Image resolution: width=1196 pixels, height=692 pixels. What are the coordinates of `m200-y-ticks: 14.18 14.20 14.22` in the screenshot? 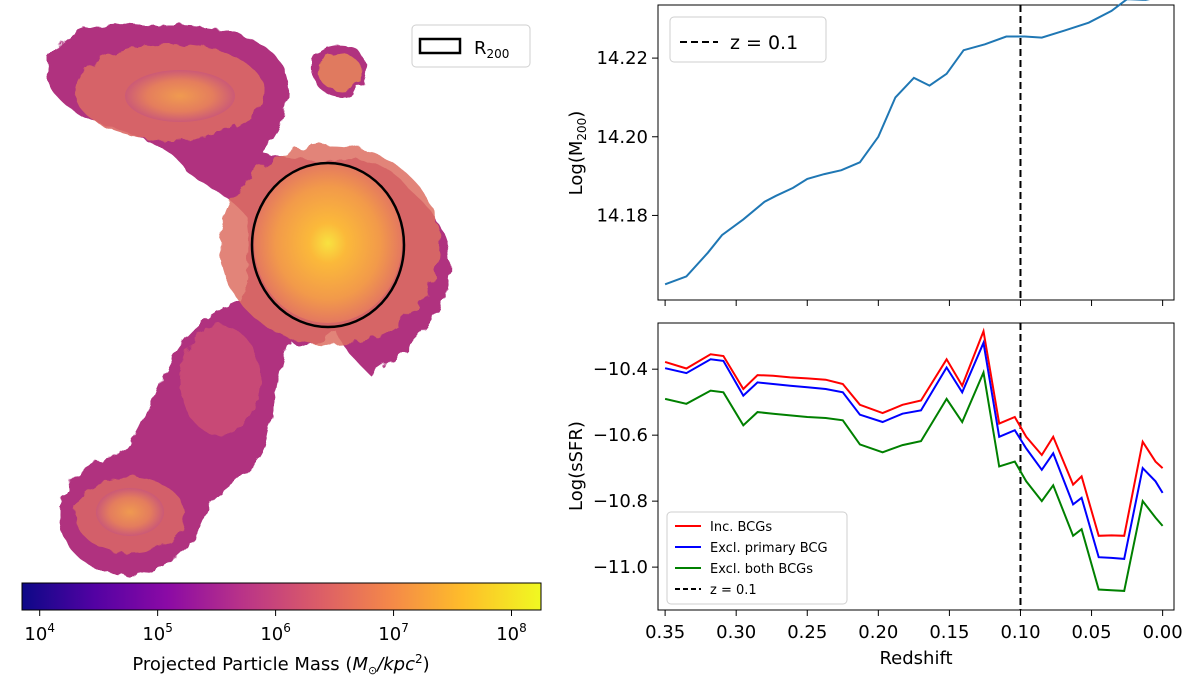 It's located at (627, 137).